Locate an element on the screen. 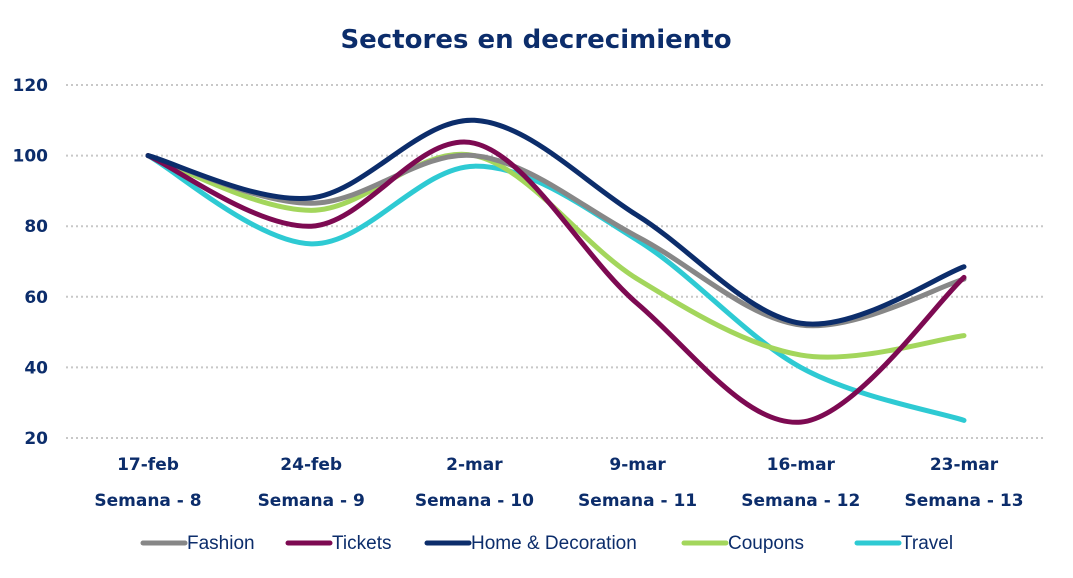 The image size is (1073, 578). x-subtick-label: Semana - 11 is located at coordinates (637, 501).